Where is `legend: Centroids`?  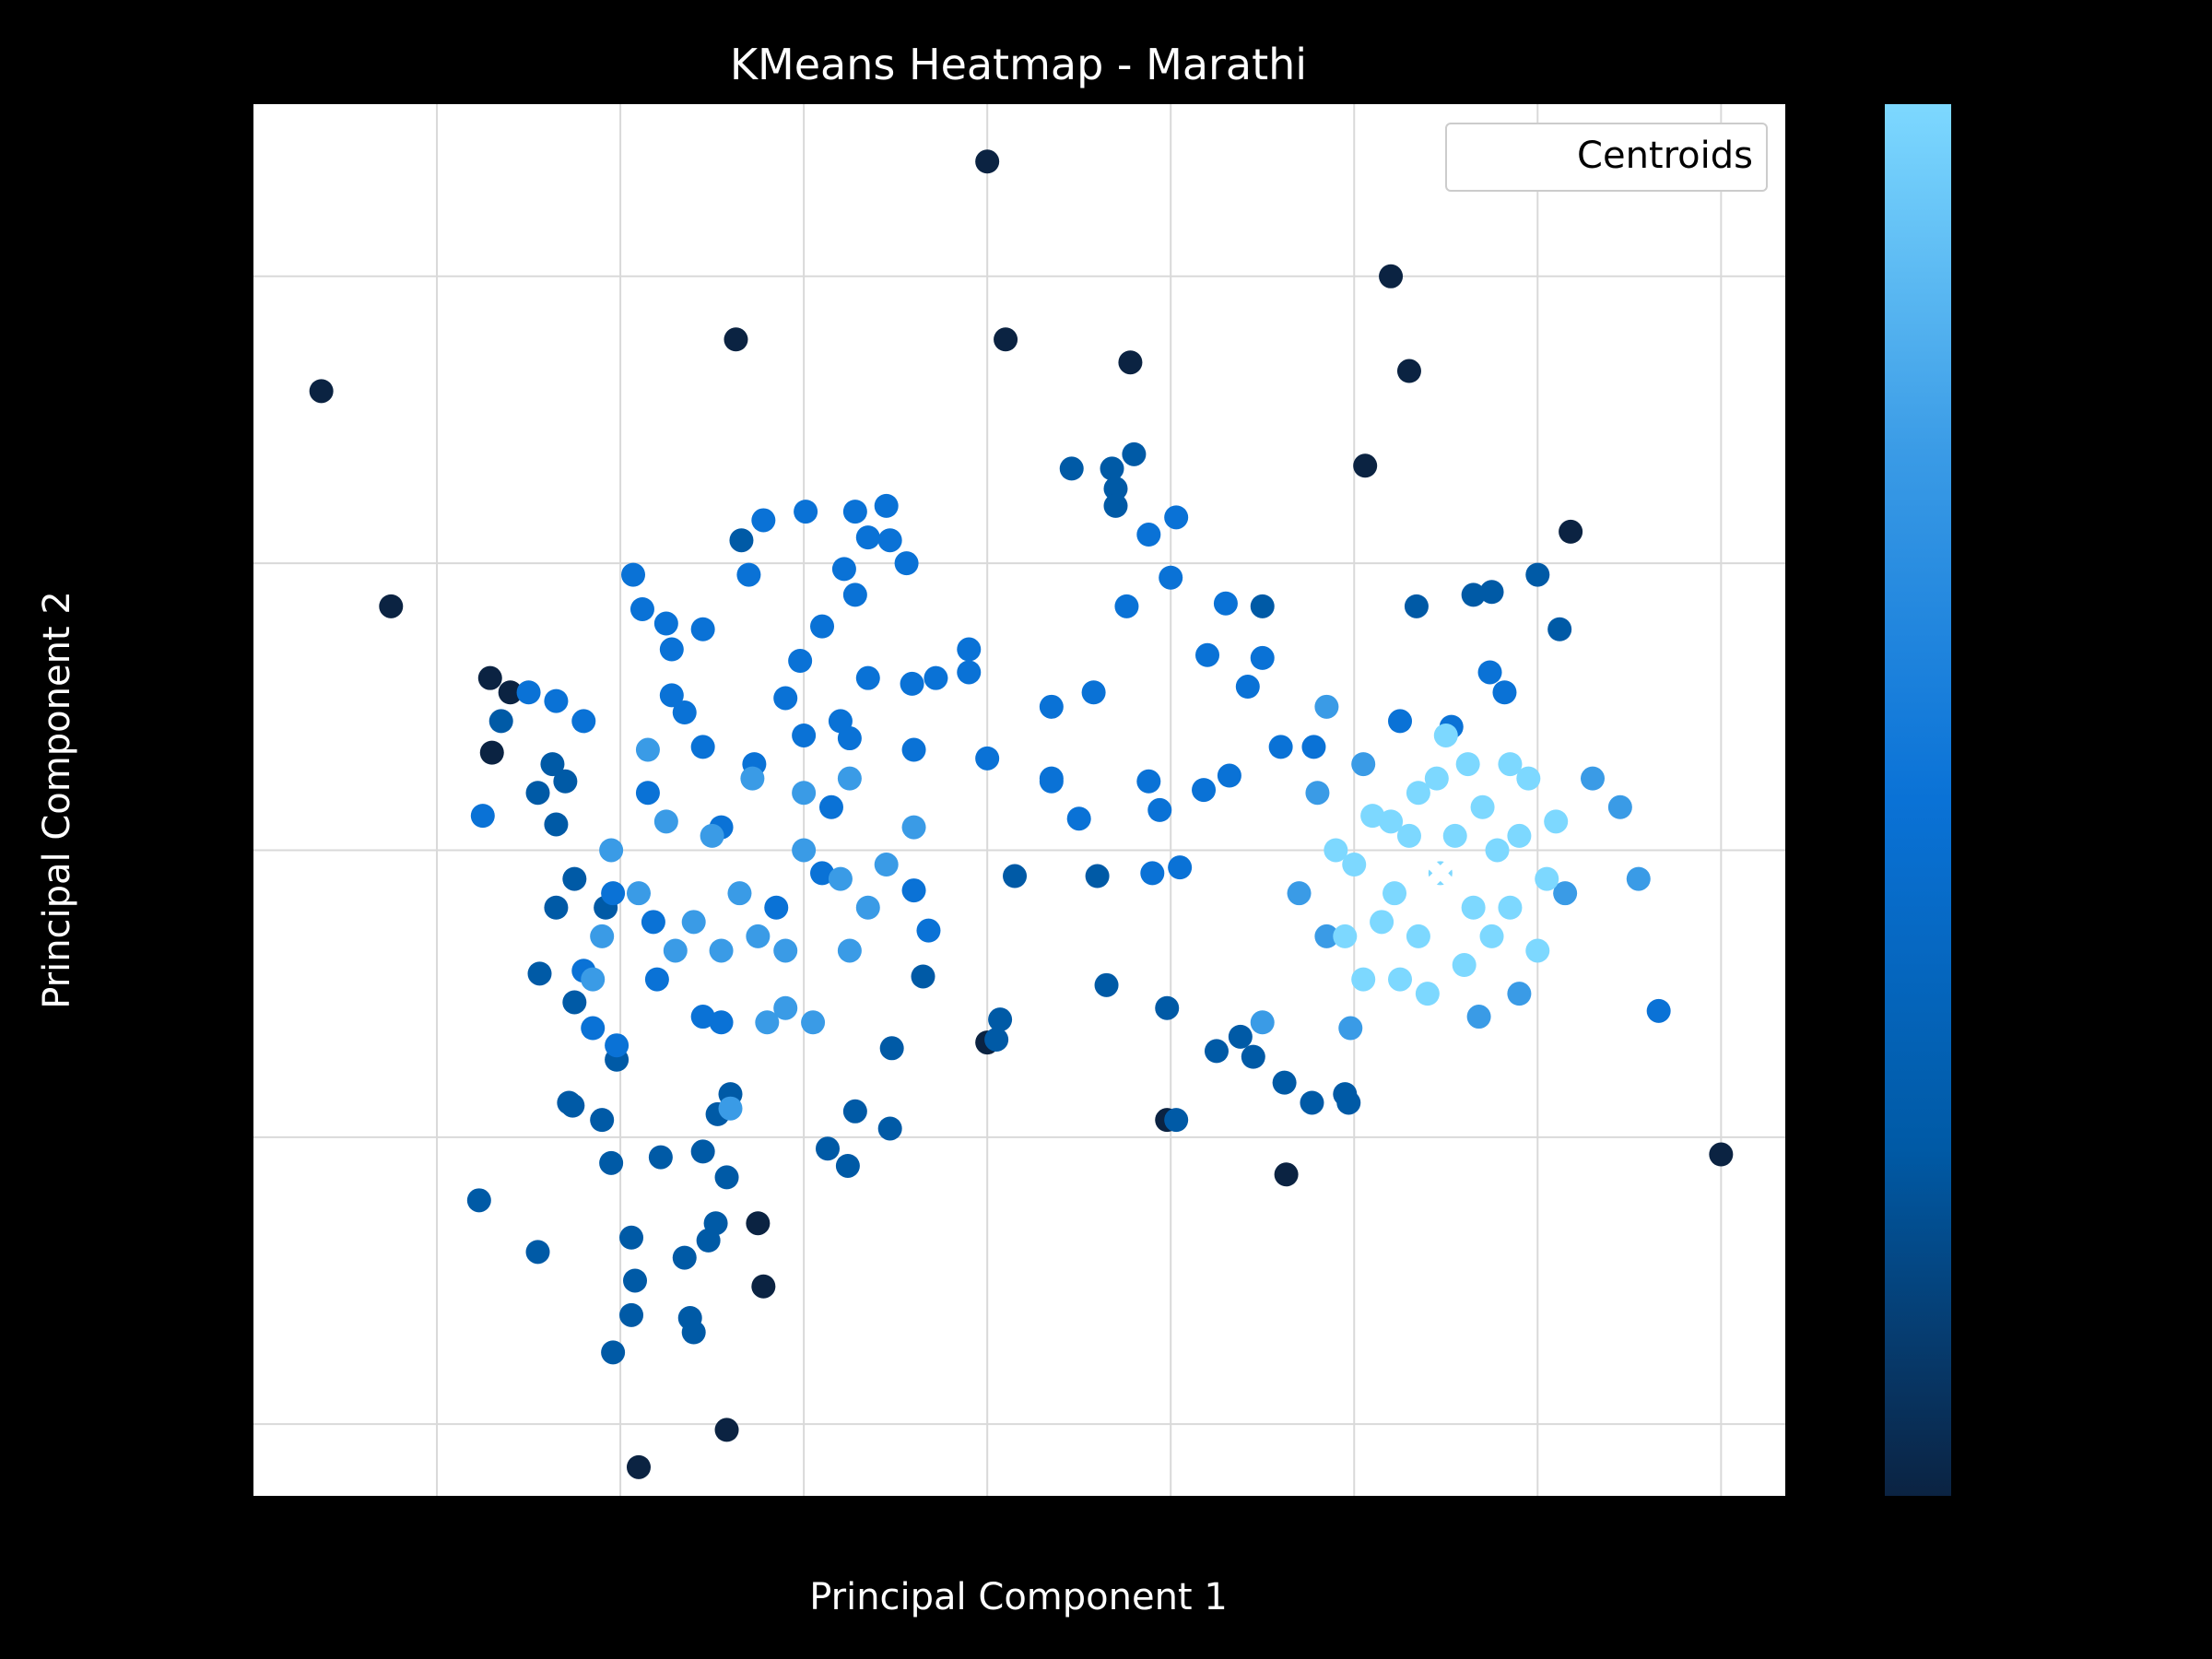
legend: Centroids is located at coordinates (1606, 157).